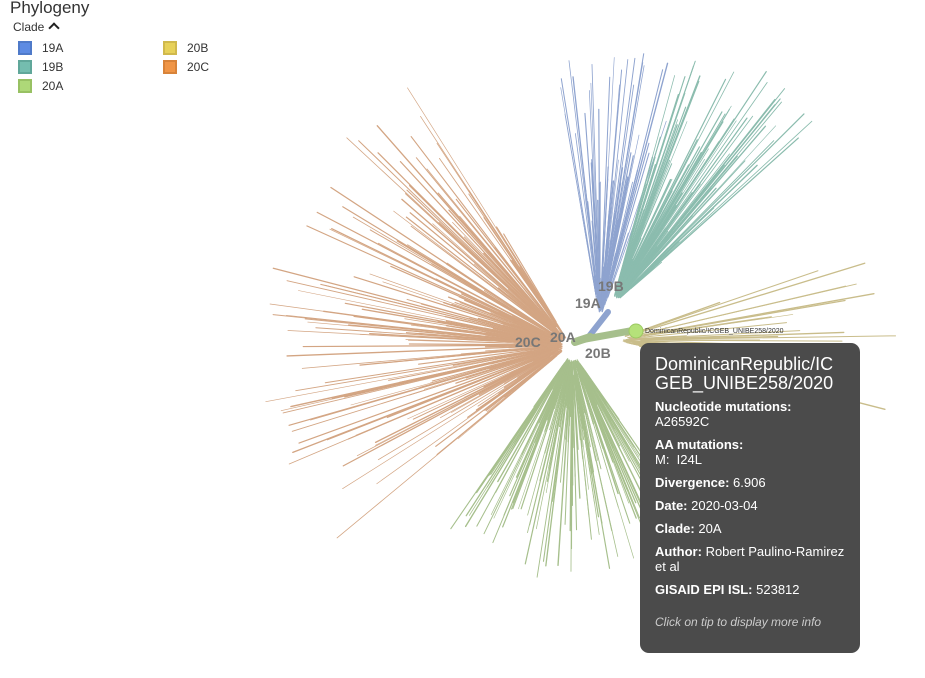  What do you see at coordinates (714, 331) in the screenshot?
I see `selected-tip-label: DominicanRepublic/ICGEB_UNIBE258/2020` at bounding box center [714, 331].